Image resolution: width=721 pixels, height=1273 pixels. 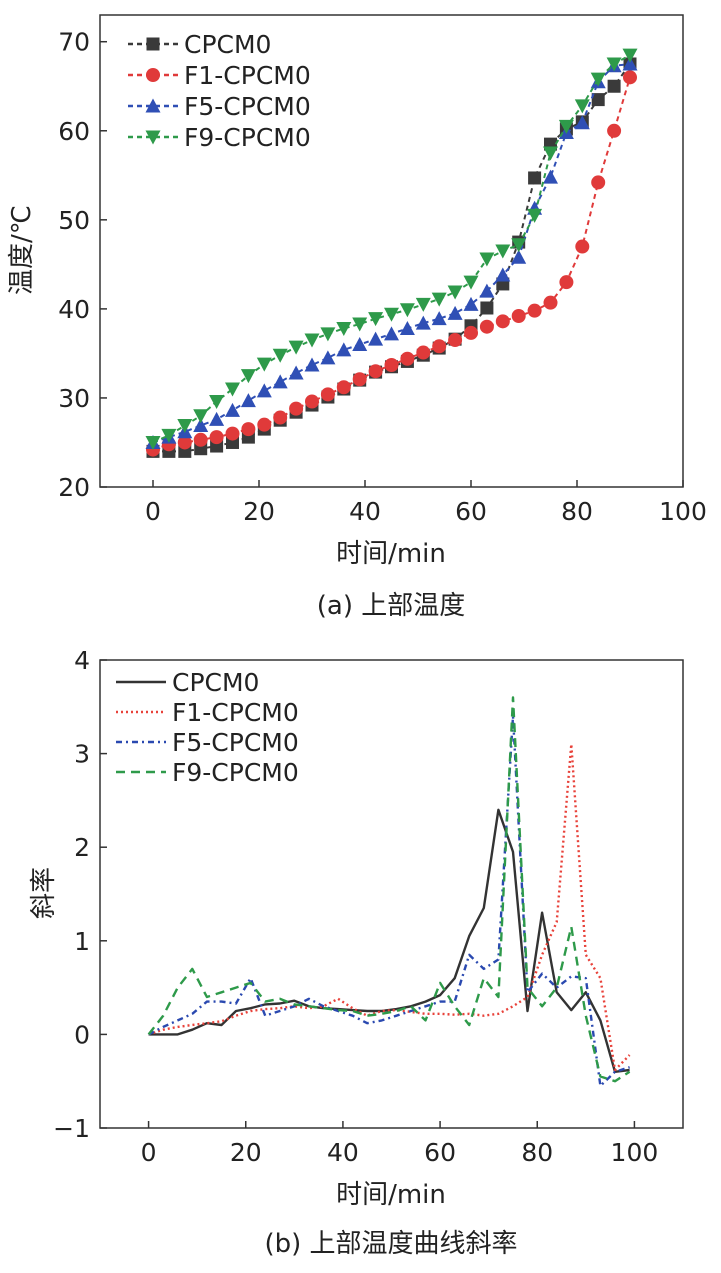 I want to click on x-tick-label: 0, so click(x=149, y=1152).